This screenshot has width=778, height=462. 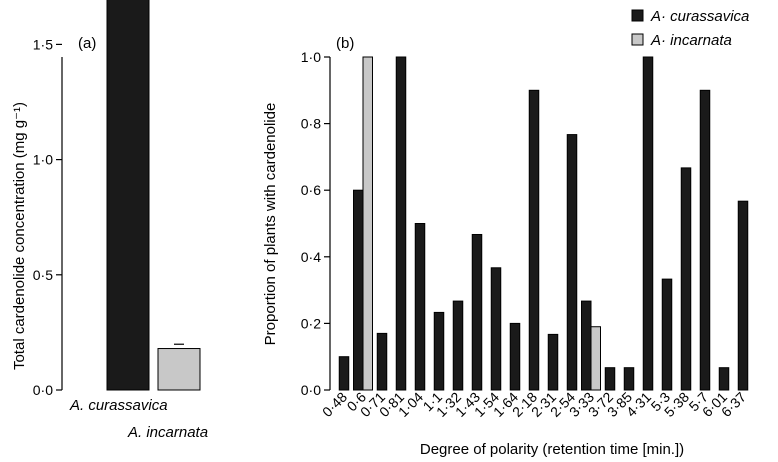 What do you see at coordinates (43, 160) in the screenshot?
I see `panel-a-ytick-label: 1·0` at bounding box center [43, 160].